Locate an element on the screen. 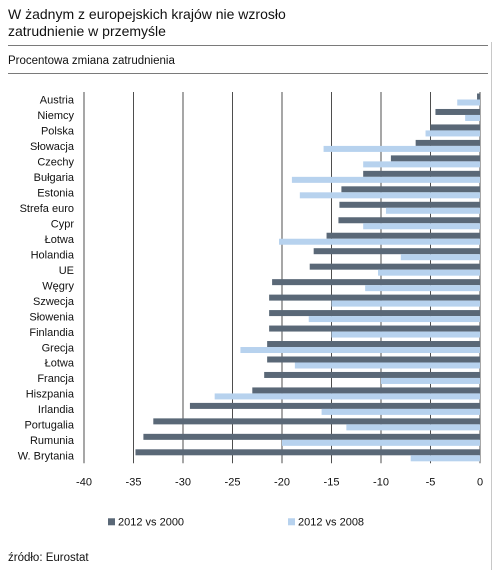  x-tick-label: -5 is located at coordinates (431, 482).